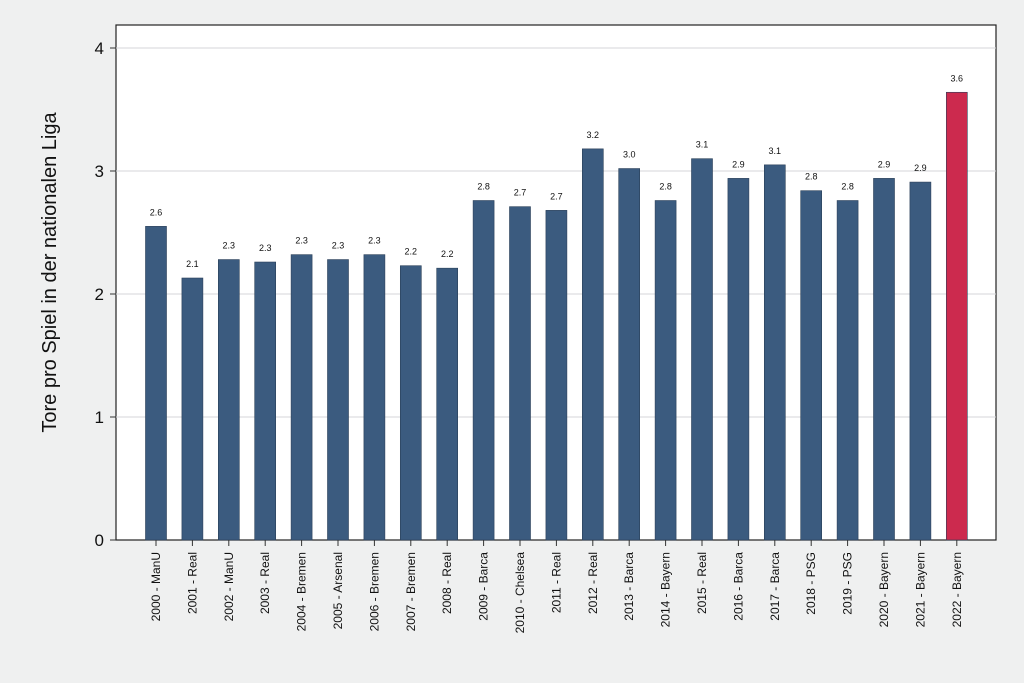  What do you see at coordinates (811, 583) in the screenshot?
I see `x-tick-label: 2018 - PSG` at bounding box center [811, 583].